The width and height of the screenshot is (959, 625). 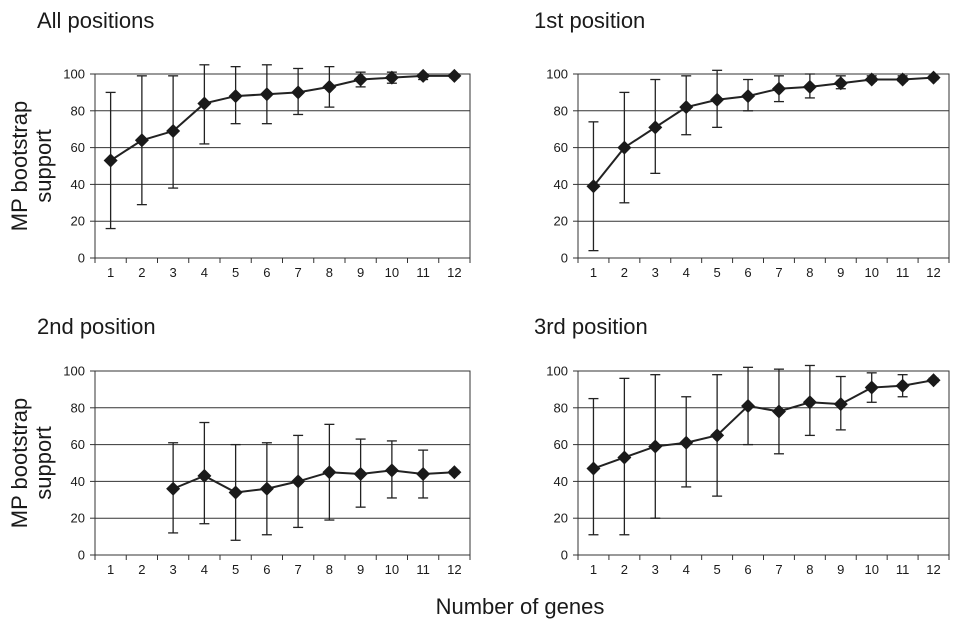 What do you see at coordinates (589, 20) in the screenshot?
I see `chart-title: 1st position` at bounding box center [589, 20].